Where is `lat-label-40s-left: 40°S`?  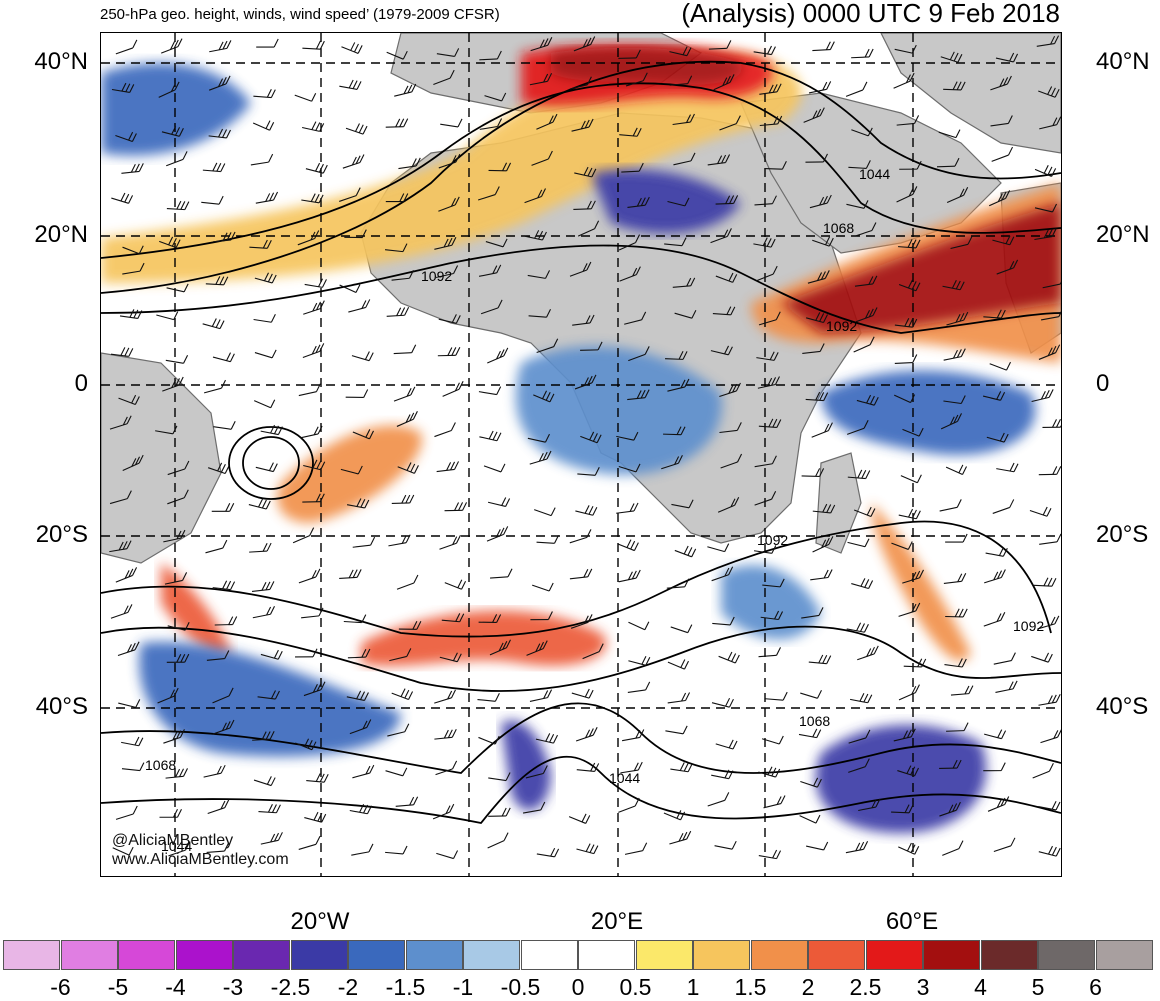 lat-label-40s-left: 40°S is located at coordinates (44, 707).